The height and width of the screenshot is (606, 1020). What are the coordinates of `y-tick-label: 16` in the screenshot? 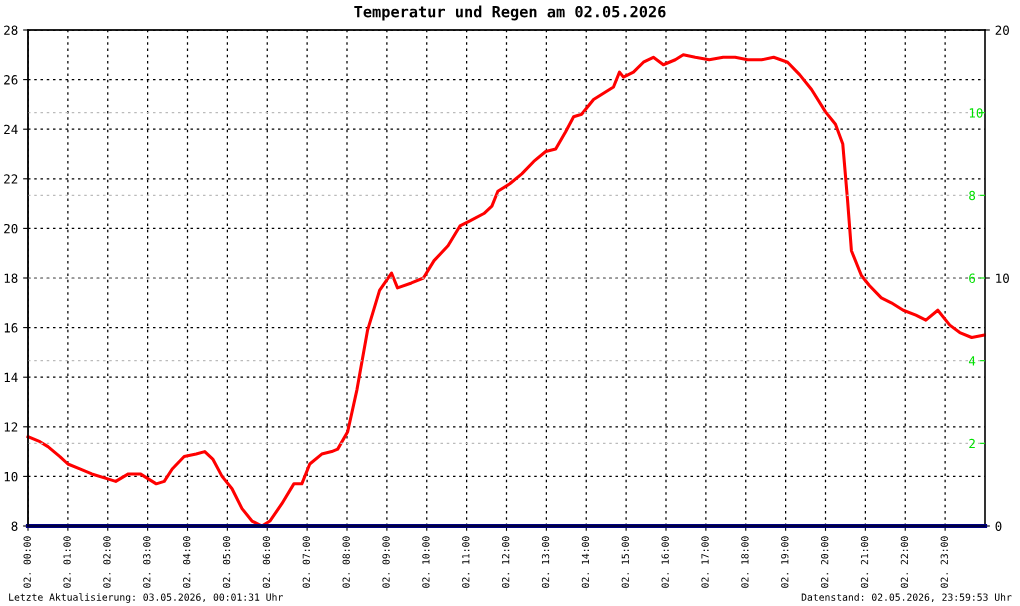 It's located at (11, 328).